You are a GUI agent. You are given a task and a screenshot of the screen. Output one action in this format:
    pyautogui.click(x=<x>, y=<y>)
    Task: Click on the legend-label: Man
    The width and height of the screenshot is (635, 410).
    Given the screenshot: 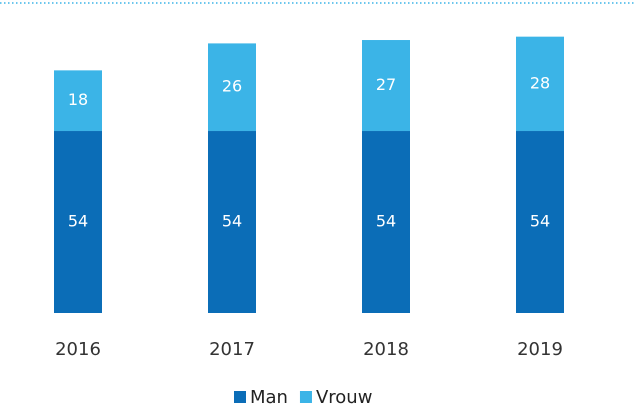 What is the action you would take?
    pyautogui.click(x=269, y=397)
    